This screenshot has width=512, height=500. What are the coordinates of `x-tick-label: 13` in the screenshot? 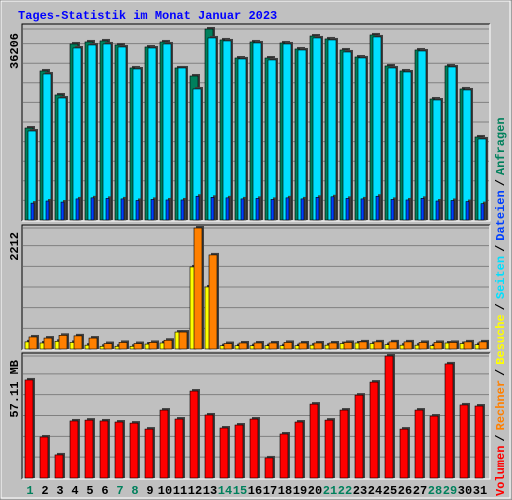 It's located at (210, 491).